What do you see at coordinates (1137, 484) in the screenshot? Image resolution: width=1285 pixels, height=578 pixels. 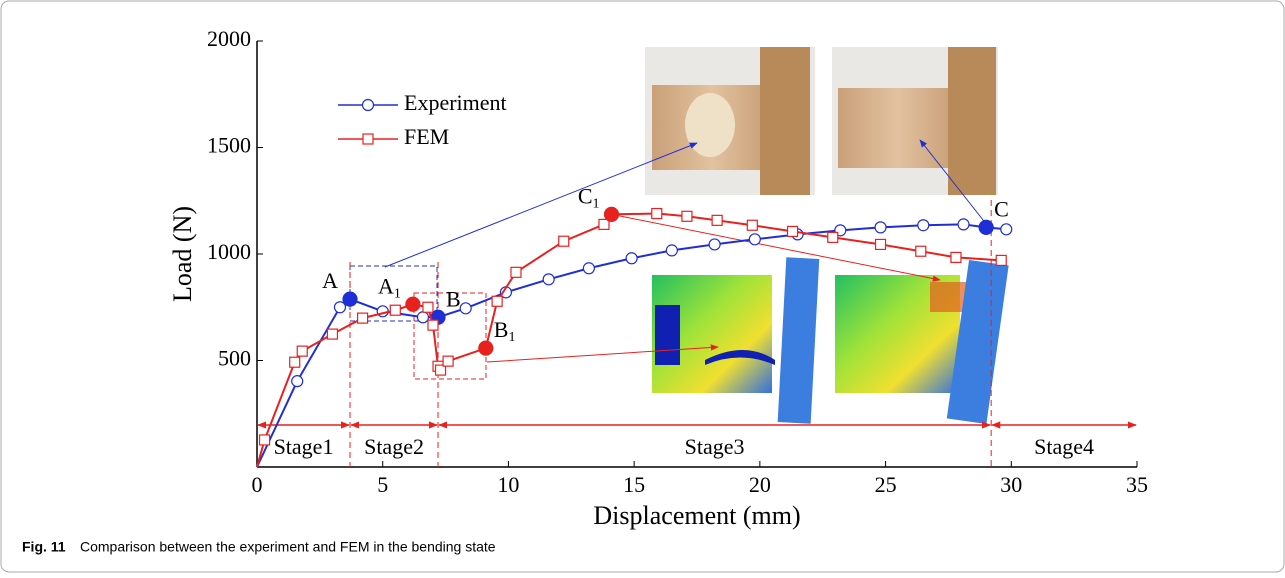 I see `x-tick-label: 35` at bounding box center [1137, 484].